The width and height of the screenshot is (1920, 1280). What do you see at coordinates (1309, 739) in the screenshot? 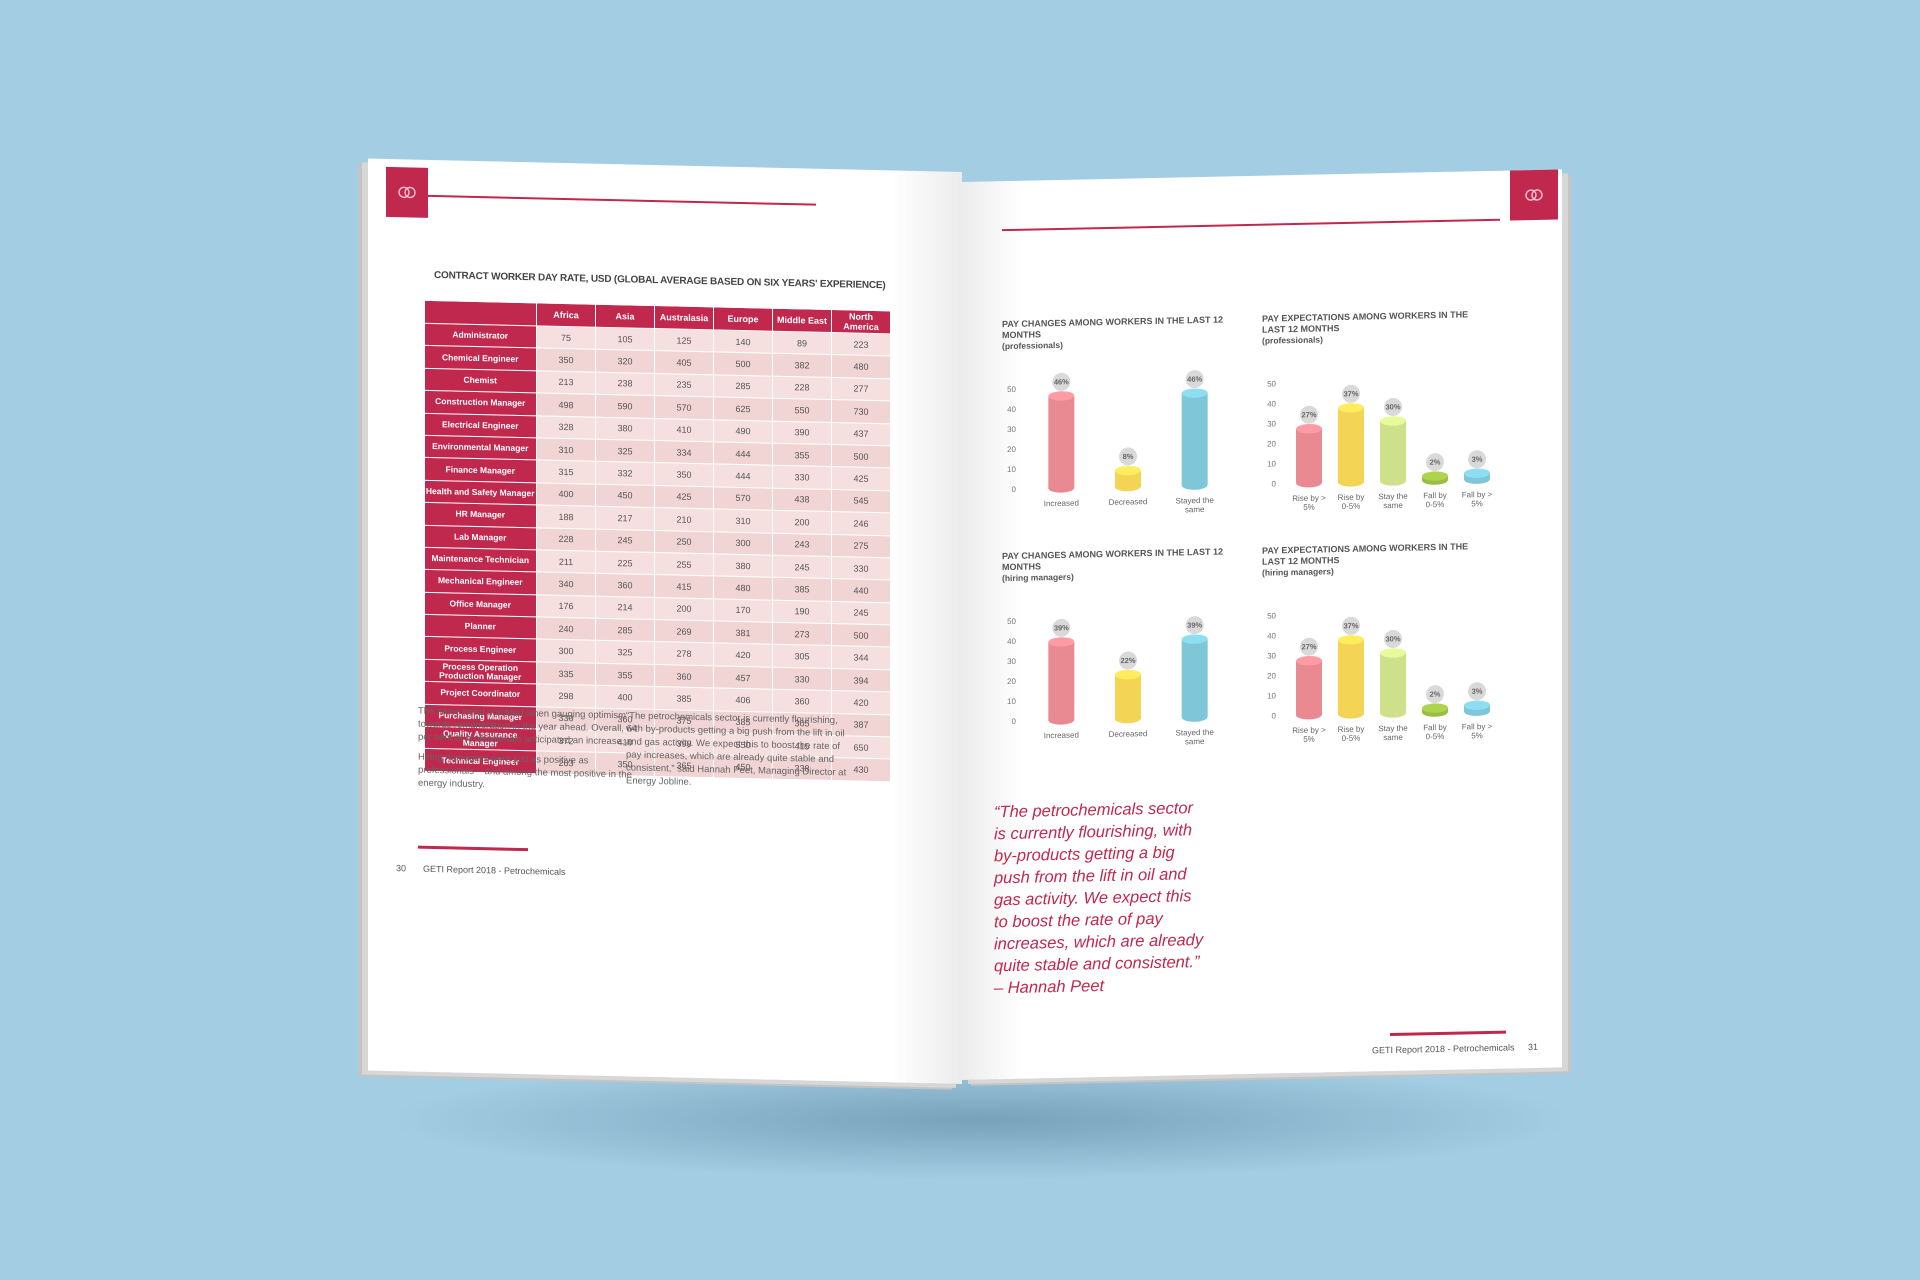
I see `category-label: 5%` at bounding box center [1309, 739].